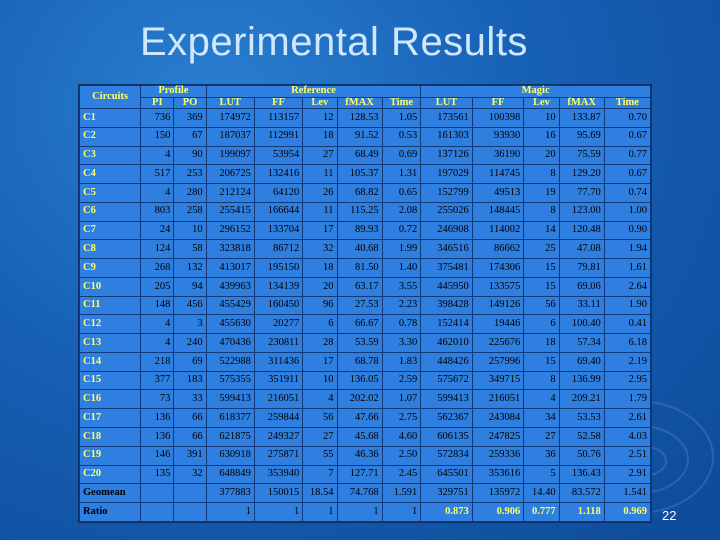 This screenshot has width=720, height=540. I want to click on table-cell: 2.95, so click(627, 380).